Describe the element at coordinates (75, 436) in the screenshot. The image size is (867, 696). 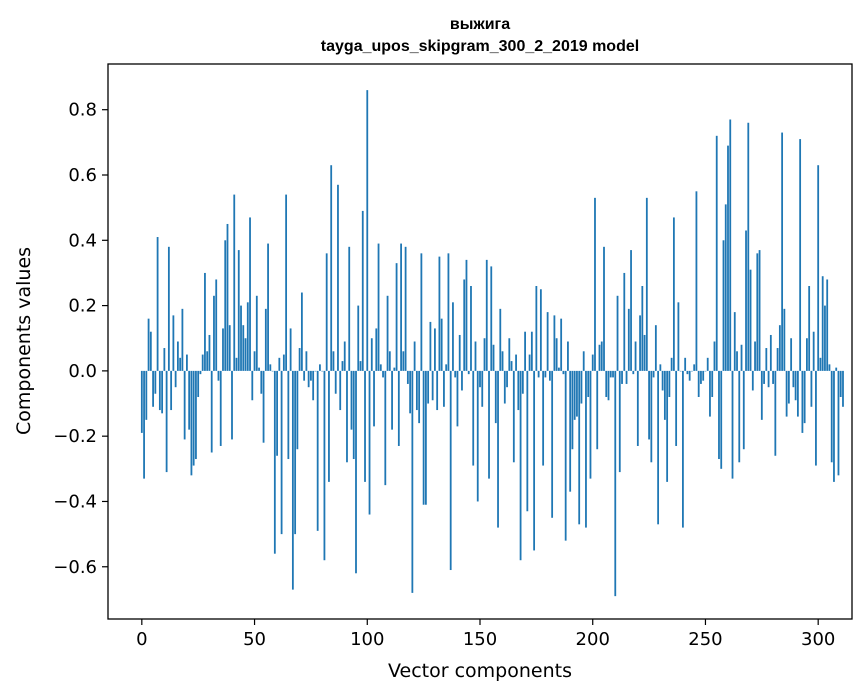
I see `y-tick-label: −0.2` at that location.